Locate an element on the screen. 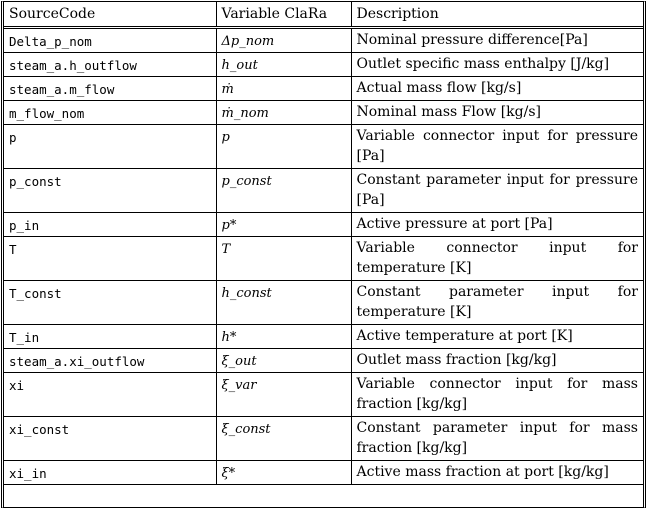 This screenshot has width=647, height=509. variable-cell: ξ* is located at coordinates (283, 472).